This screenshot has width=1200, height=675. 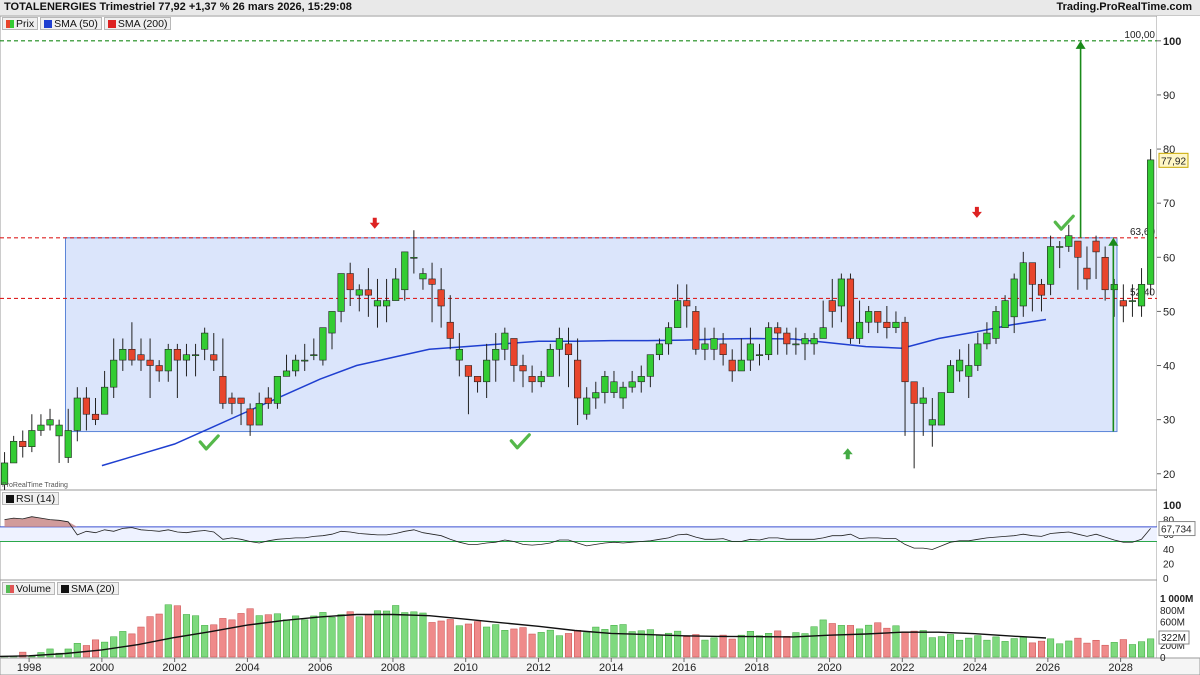 What do you see at coordinates (76, 23) in the screenshot?
I see `legend-sma50-label: SMA (50)` at bounding box center [76, 23].